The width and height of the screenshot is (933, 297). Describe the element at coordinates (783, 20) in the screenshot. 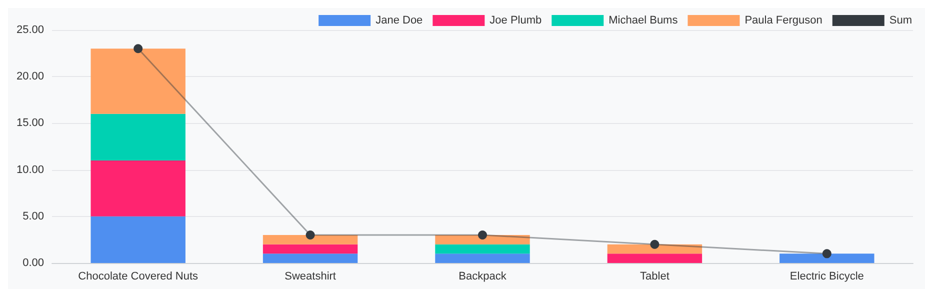

I see `legend-label: Paula Ferguson` at that location.